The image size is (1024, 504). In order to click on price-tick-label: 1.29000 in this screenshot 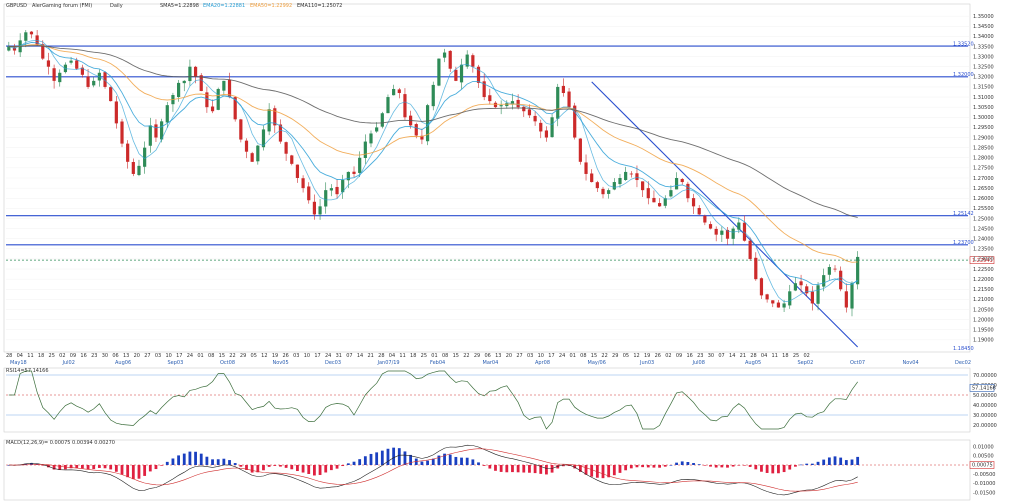, I will do `click(983, 138)`.